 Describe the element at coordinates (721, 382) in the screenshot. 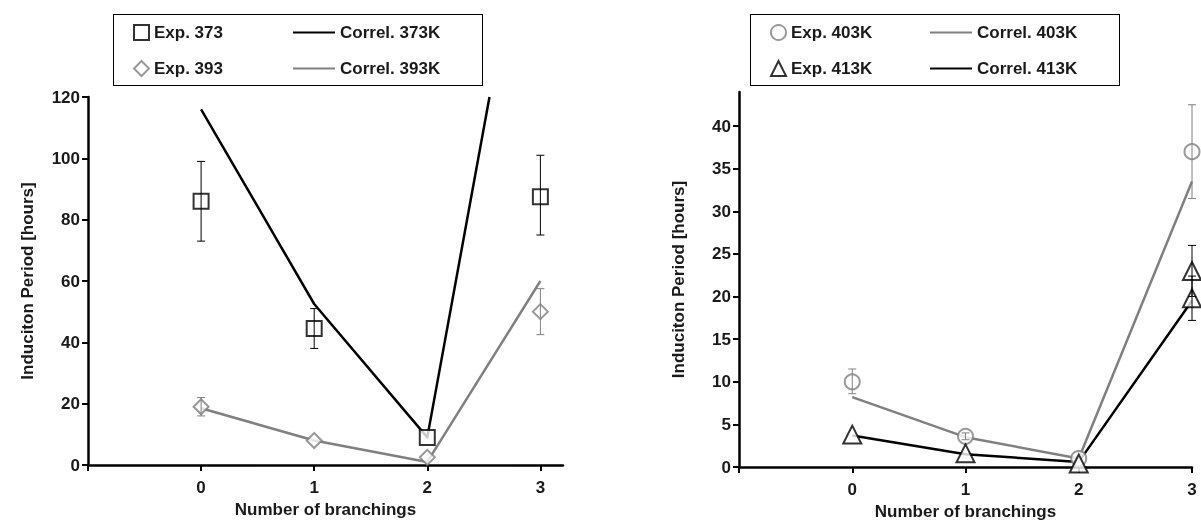

I see `y-tick-label: 10` at that location.